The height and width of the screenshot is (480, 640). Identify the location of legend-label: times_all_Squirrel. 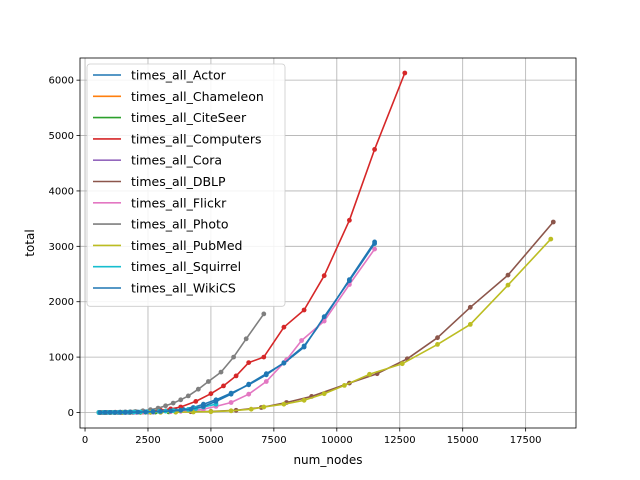
(186, 266).